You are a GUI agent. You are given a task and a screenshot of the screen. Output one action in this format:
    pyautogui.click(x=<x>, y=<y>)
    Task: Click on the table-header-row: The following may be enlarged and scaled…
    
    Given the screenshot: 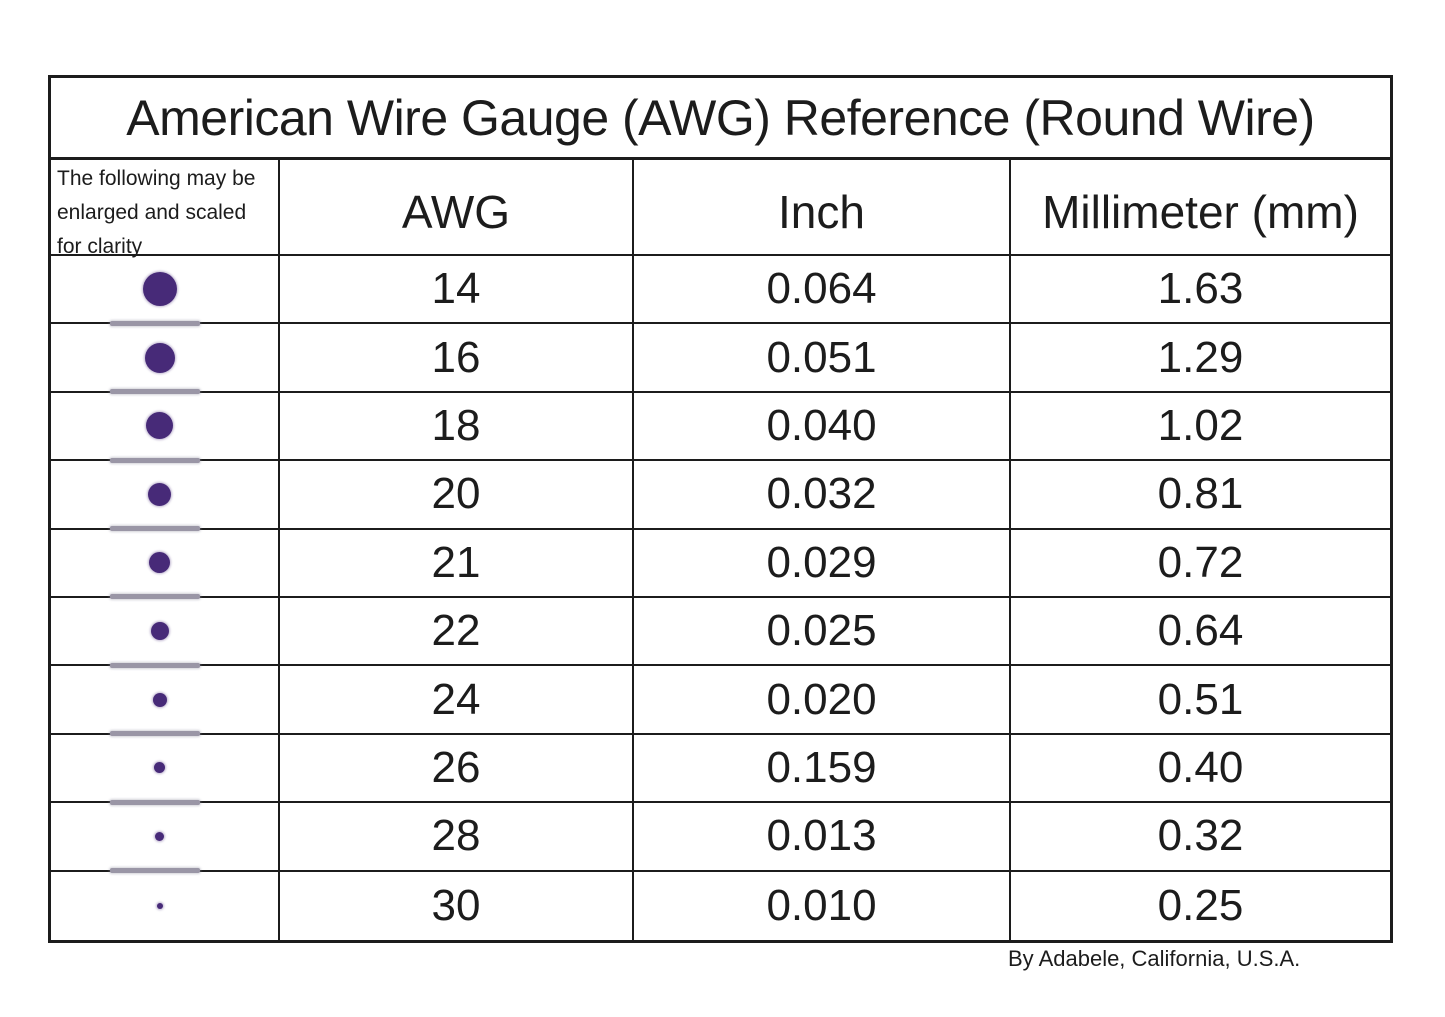 What is the action you would take?
    pyautogui.click(x=720, y=212)
    